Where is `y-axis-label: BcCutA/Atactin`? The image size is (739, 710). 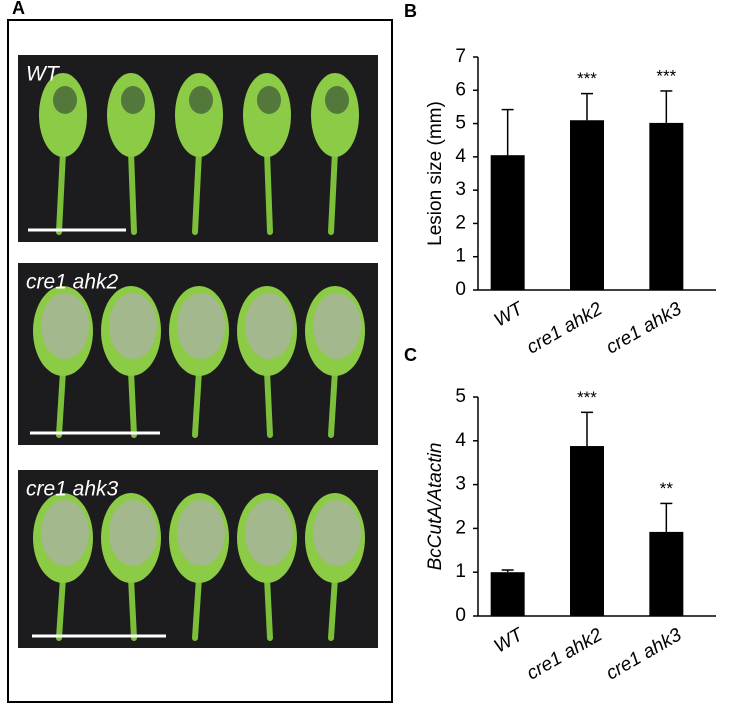 y-axis-label: BcCutA/Atactin is located at coordinates (435, 507).